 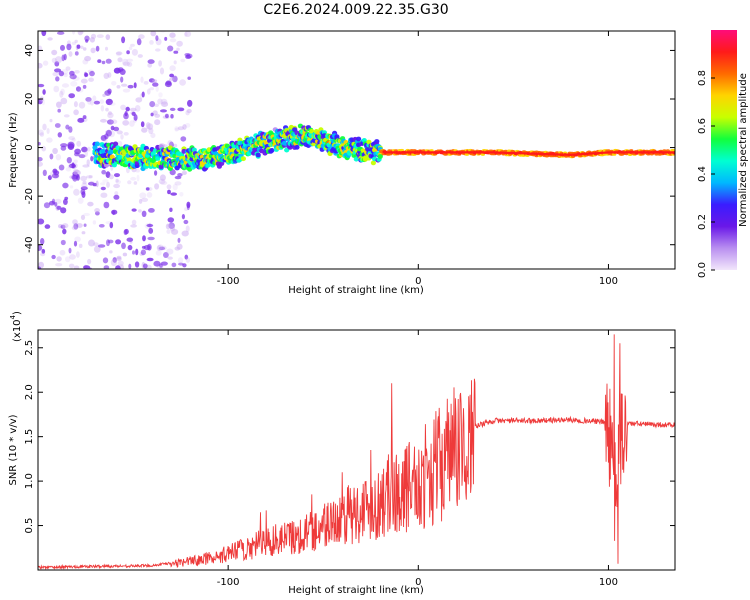 I want to click on colorbar-tick-label: 0.6, so click(x=702, y=126).